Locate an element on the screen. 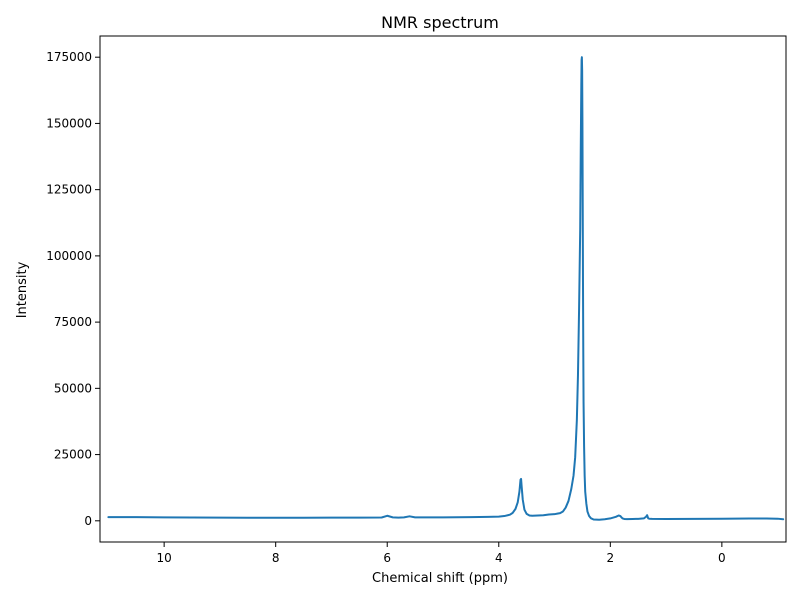 The image size is (800, 604). x-tick-label: 6 is located at coordinates (387, 558).